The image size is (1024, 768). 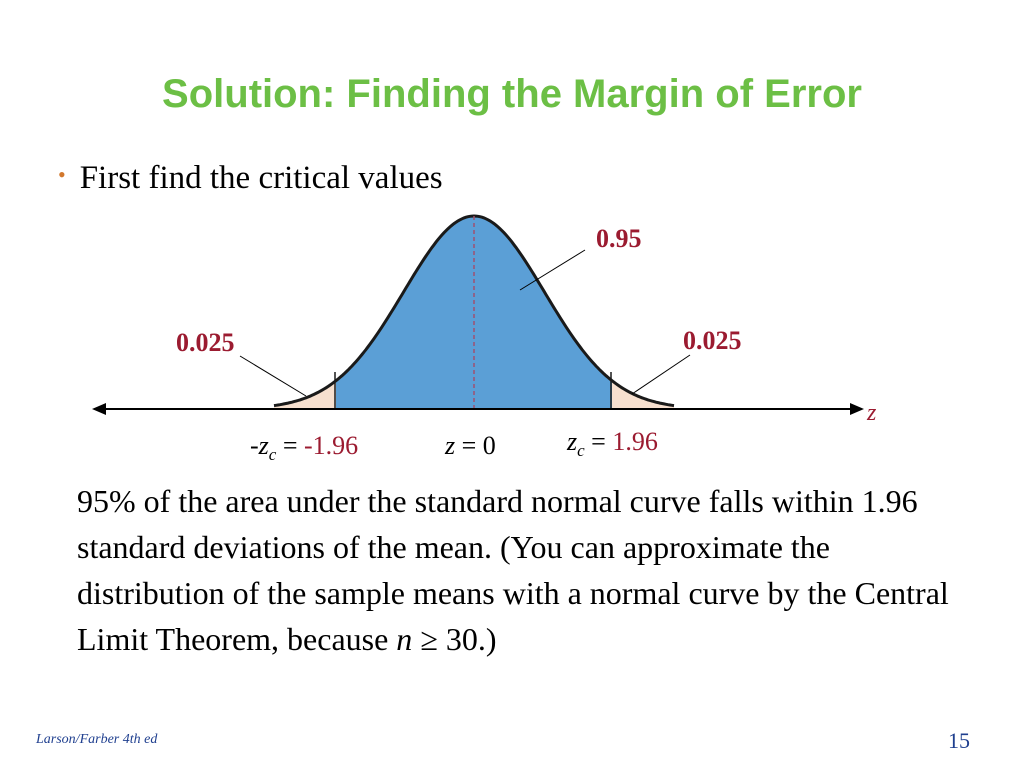 What do you see at coordinates (712, 340) in the screenshot?
I see `right-tail-area-label: 0.025` at bounding box center [712, 340].